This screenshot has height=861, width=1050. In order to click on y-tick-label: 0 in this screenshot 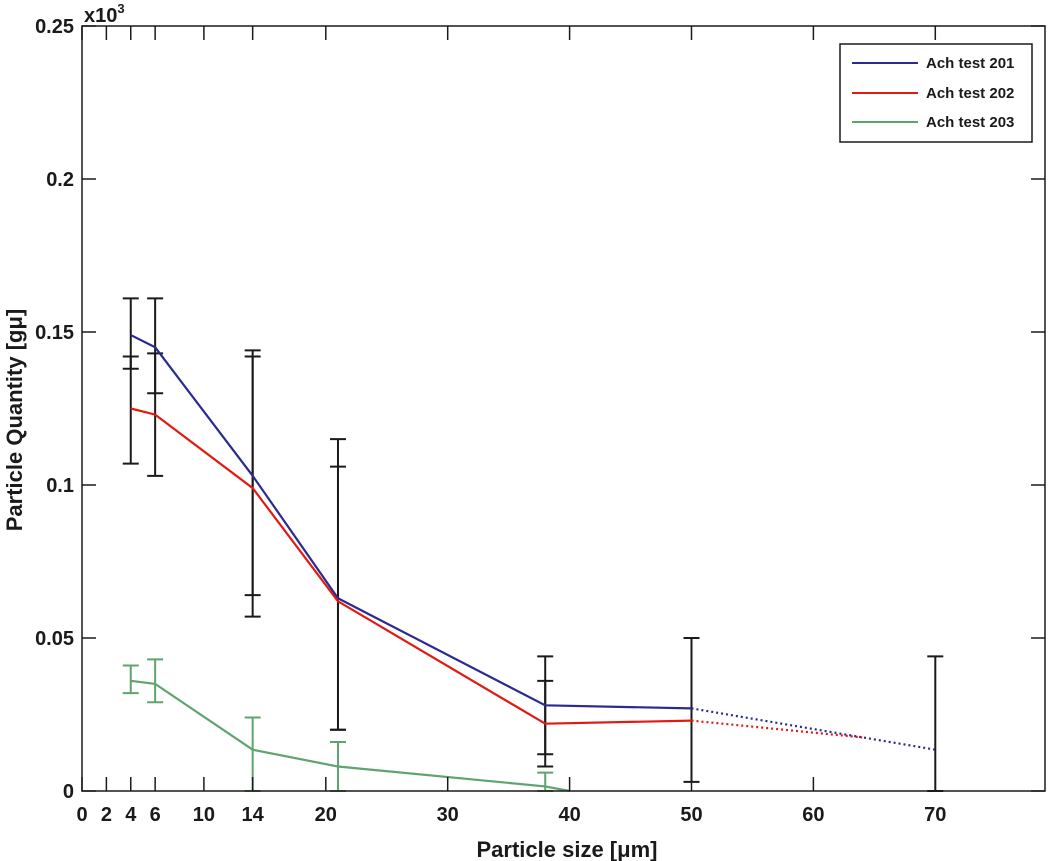, I will do `click(68, 792)`.